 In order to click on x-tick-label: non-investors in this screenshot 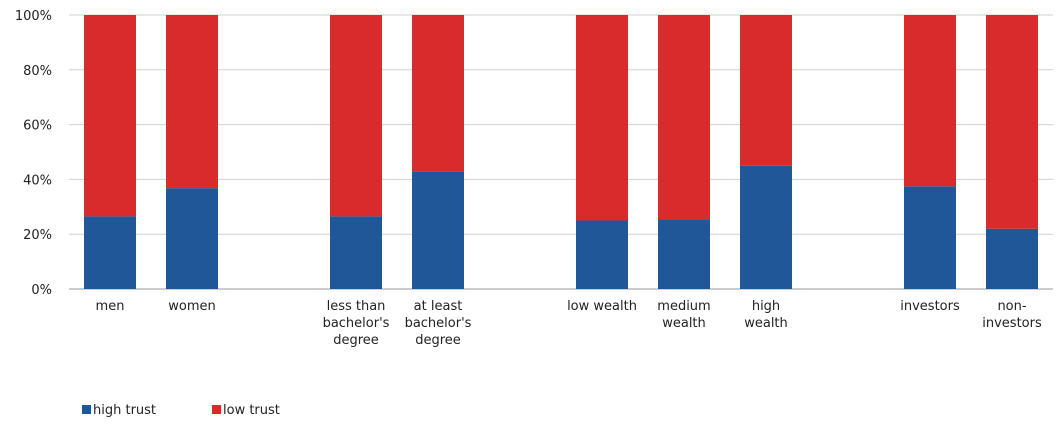, I will do `click(1012, 315)`.